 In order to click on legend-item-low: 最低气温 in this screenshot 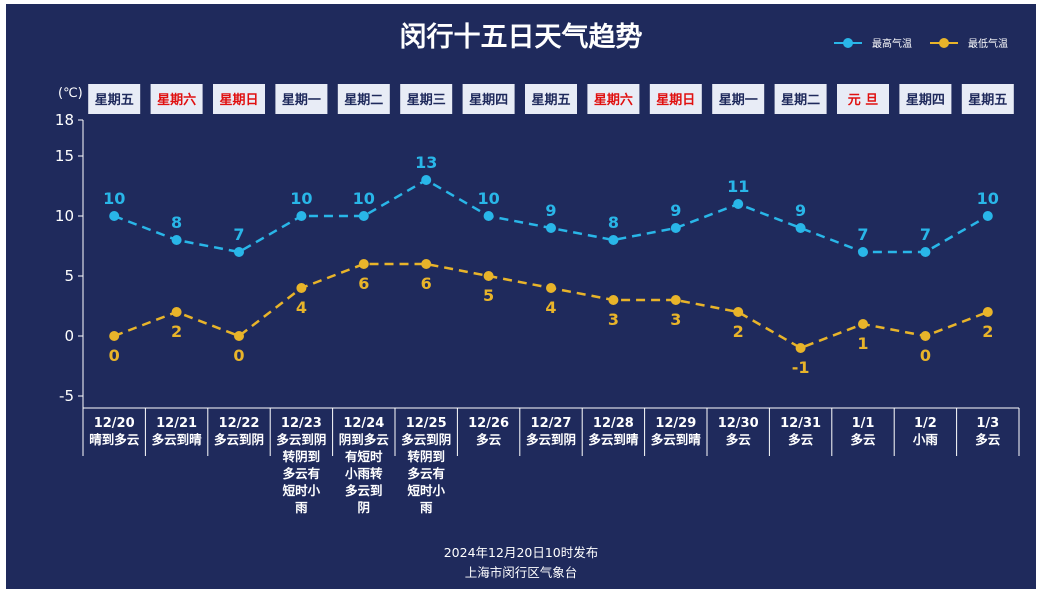, I will do `click(969, 43)`.